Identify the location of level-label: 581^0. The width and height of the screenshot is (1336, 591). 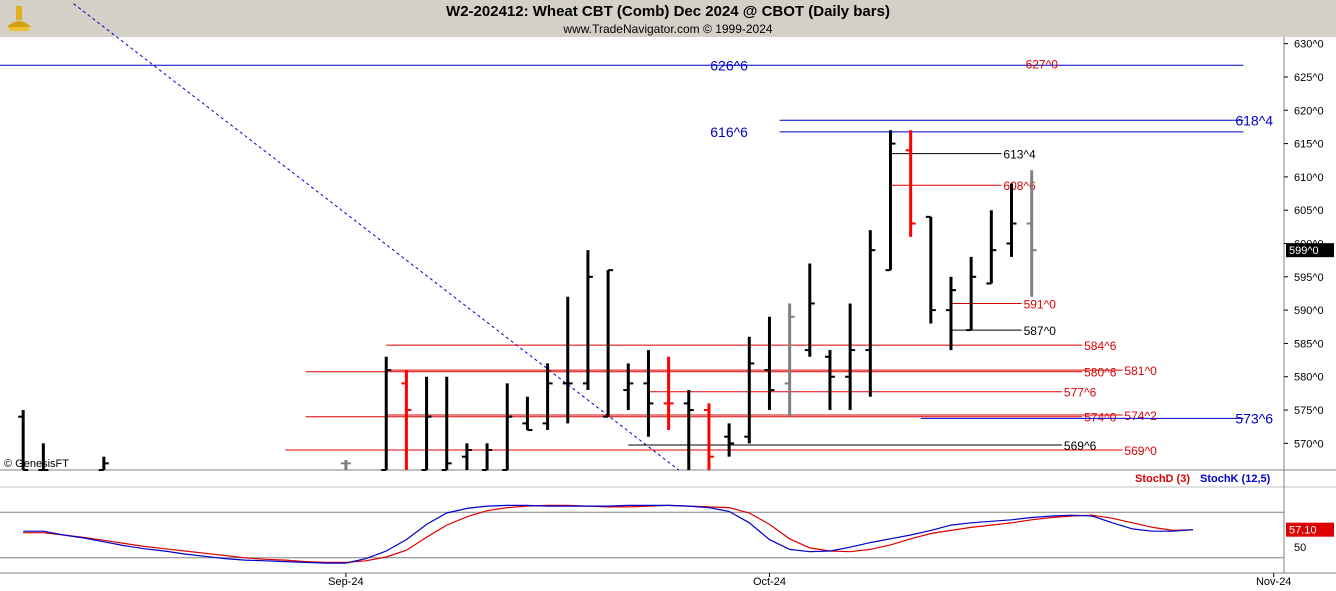
(1140, 371).